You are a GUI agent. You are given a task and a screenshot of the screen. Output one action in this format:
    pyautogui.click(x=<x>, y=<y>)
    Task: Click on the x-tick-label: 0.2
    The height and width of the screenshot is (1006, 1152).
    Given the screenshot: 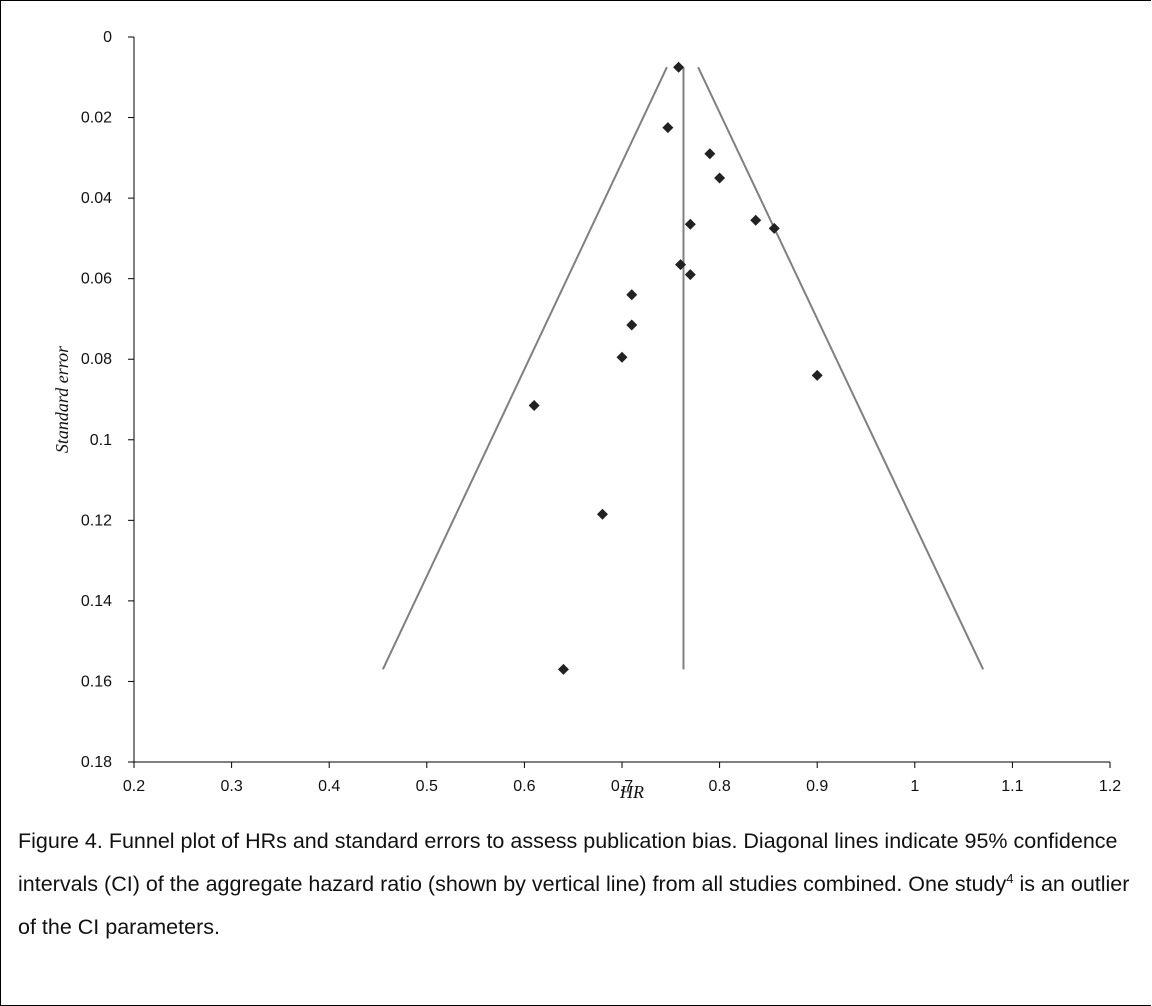 What is the action you would take?
    pyautogui.click(x=134, y=786)
    